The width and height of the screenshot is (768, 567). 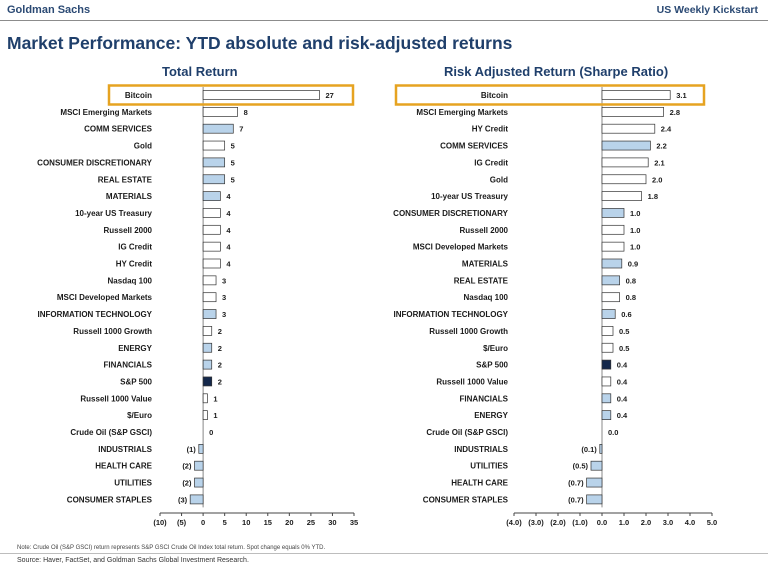 I want to click on total-return-category-label: UTILITIES, so click(x=133, y=483).